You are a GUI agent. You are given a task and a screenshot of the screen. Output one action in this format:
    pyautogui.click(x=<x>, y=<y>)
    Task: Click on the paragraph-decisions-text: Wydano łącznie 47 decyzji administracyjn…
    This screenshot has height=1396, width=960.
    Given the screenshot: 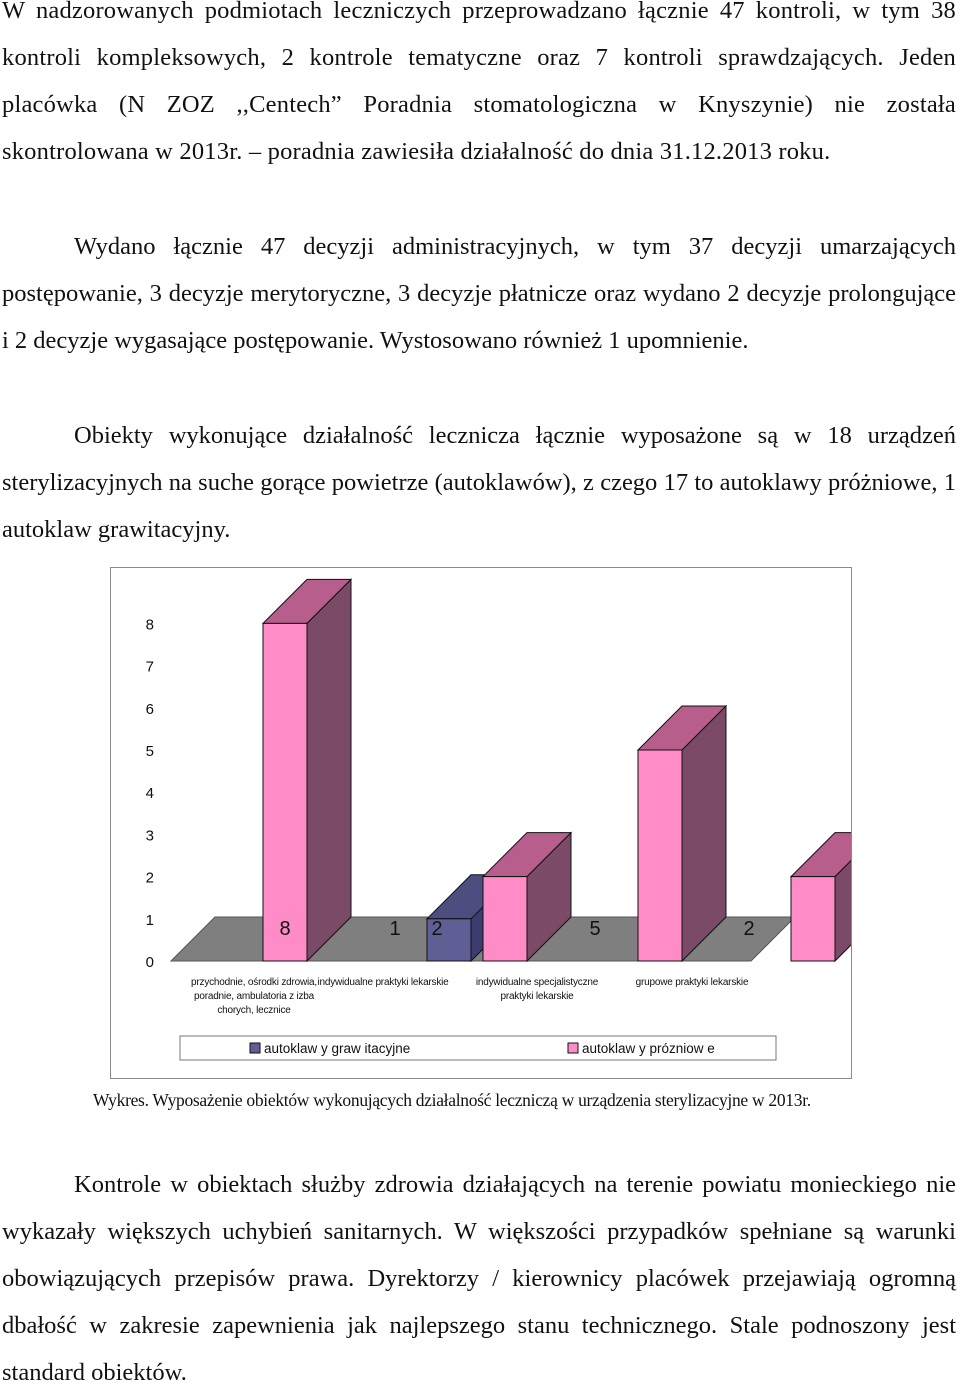 What is the action you would take?
    pyautogui.click(x=479, y=293)
    